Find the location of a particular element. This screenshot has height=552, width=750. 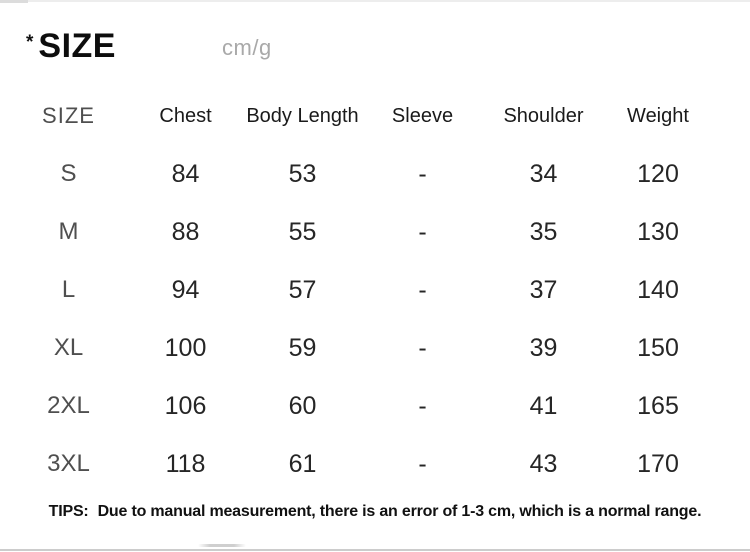

shoulder-cell: 39 is located at coordinates (543, 347).